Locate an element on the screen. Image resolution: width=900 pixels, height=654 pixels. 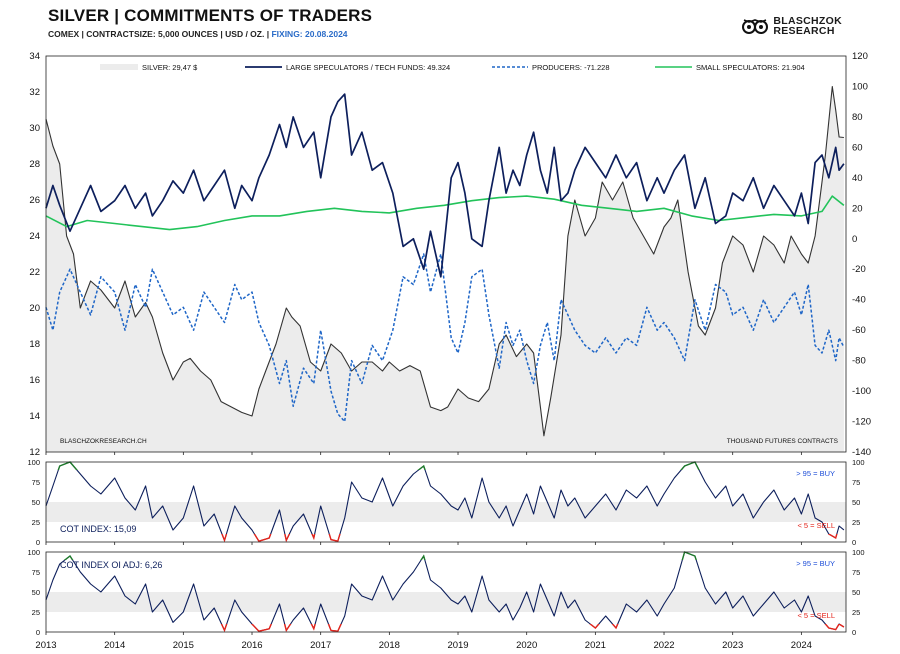
cot-index-right-tick-label: 75 is located at coordinates (856, 482).